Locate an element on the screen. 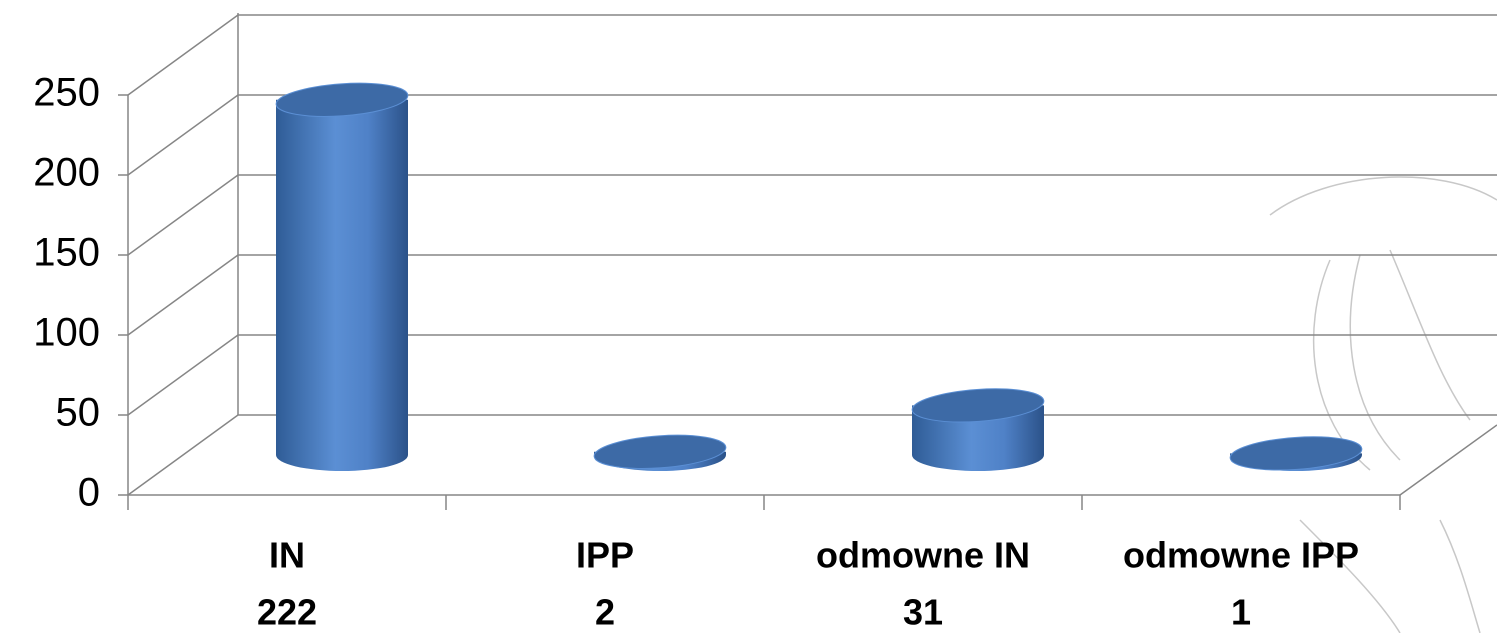  y-tick-label: 150 is located at coordinates (66, 253).